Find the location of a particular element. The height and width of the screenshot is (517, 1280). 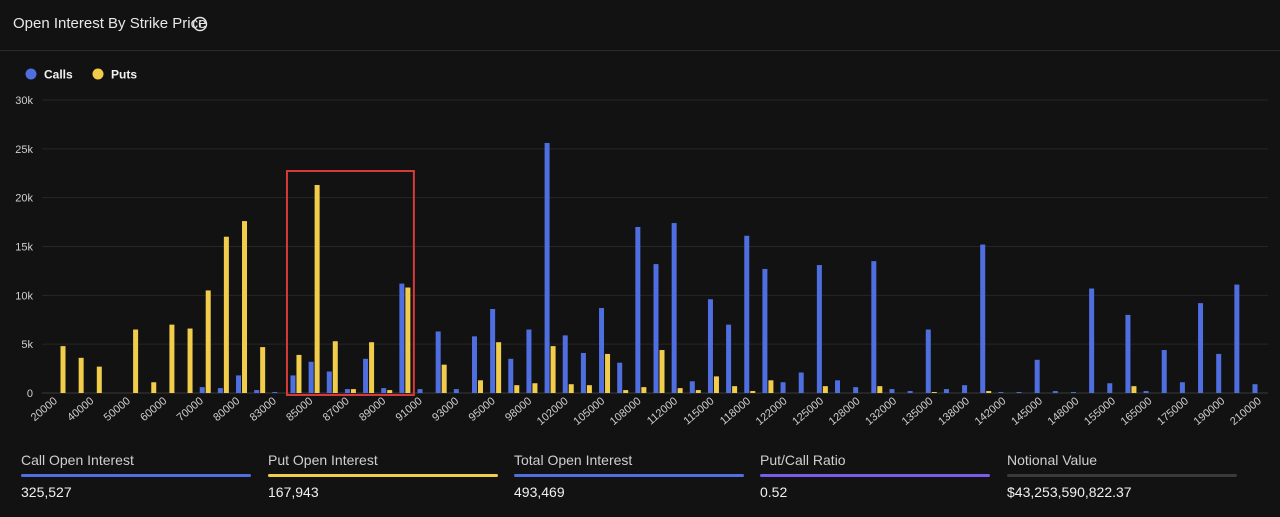

info-circle-icon is located at coordinates (200, 24).